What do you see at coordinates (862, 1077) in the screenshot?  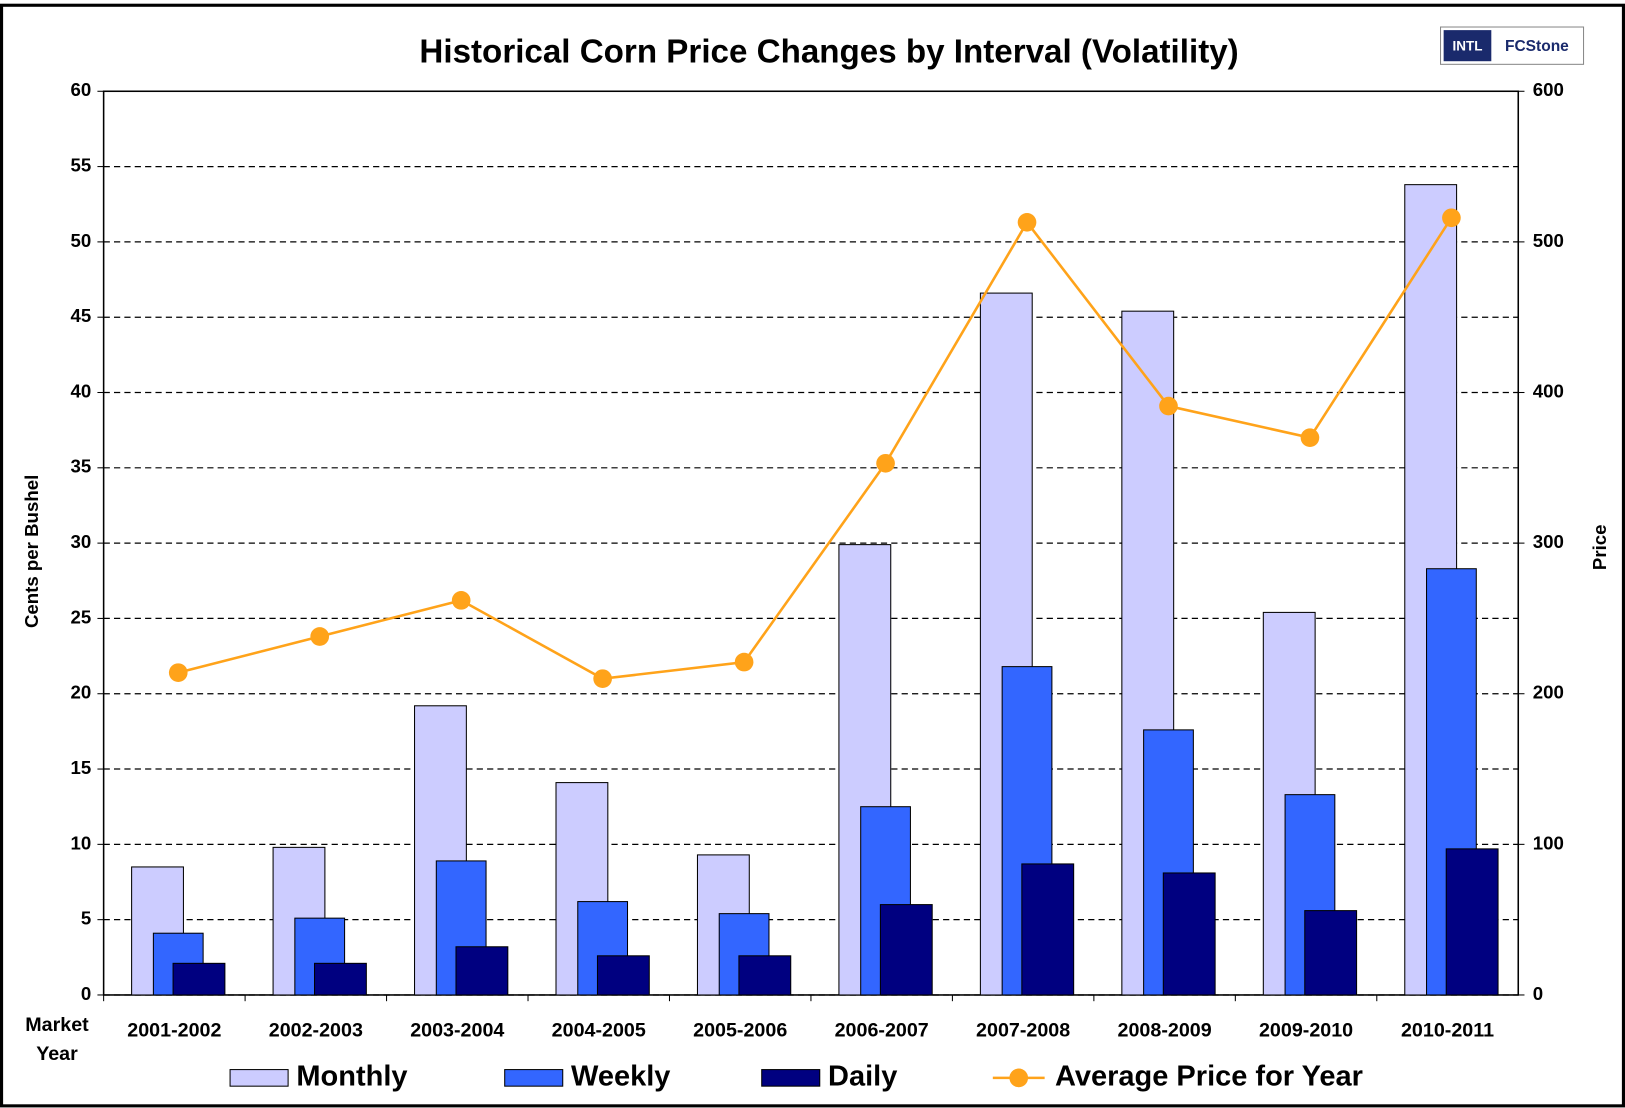 I see `legend-label: Daily` at bounding box center [862, 1077].